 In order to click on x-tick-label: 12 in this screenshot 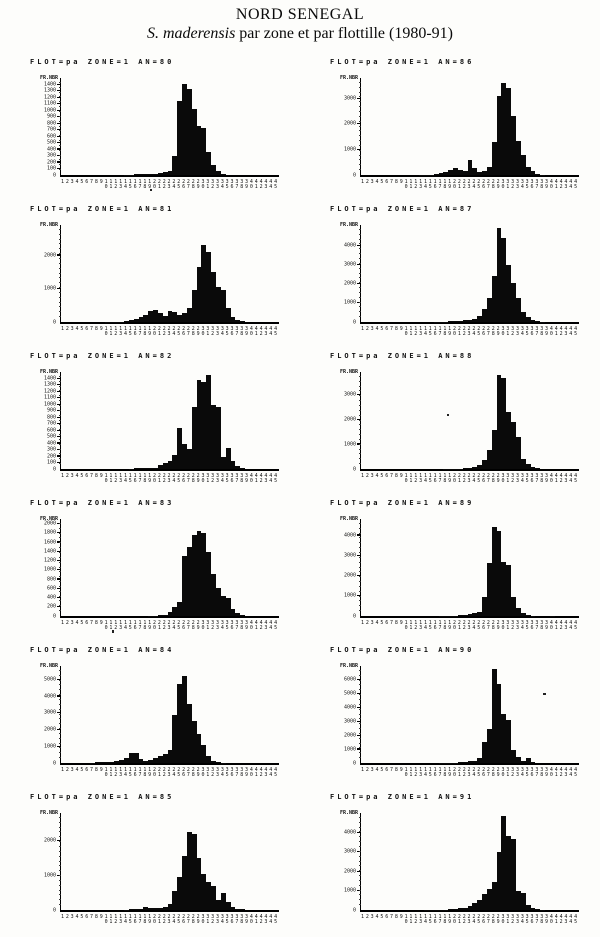, I will do `click(416, 919)`.